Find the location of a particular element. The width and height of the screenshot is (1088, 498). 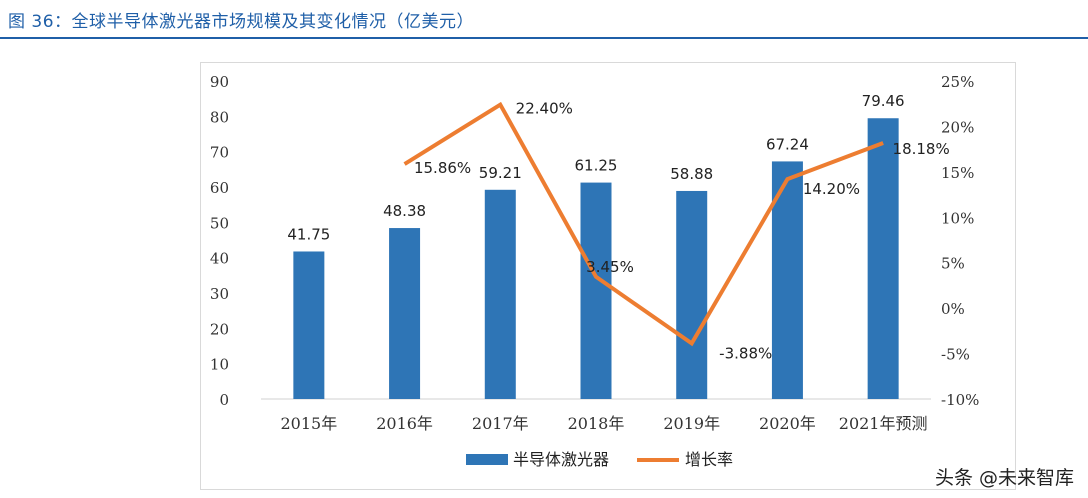

y-left-tick-label: 20 is located at coordinates (219, 329).